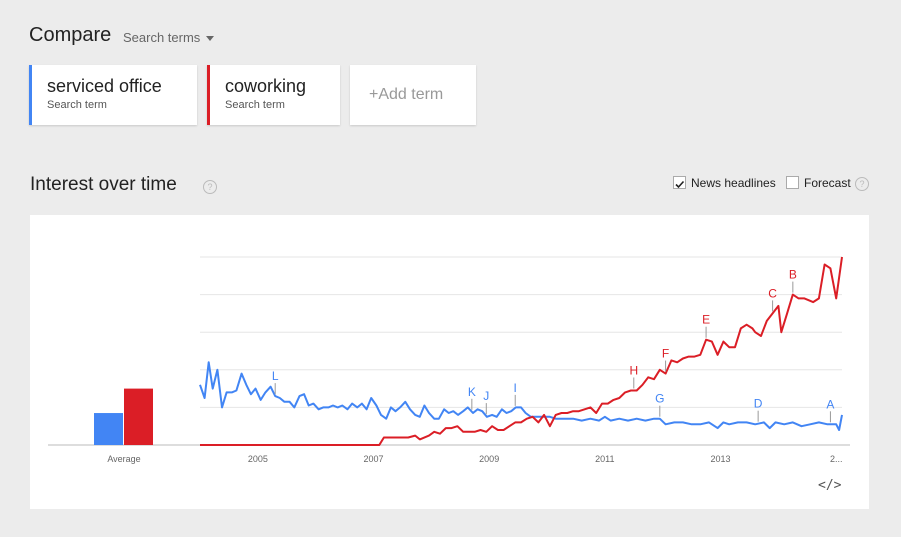 This screenshot has height=537, width=901. I want to click on annotation-label-L: L, so click(275, 376).